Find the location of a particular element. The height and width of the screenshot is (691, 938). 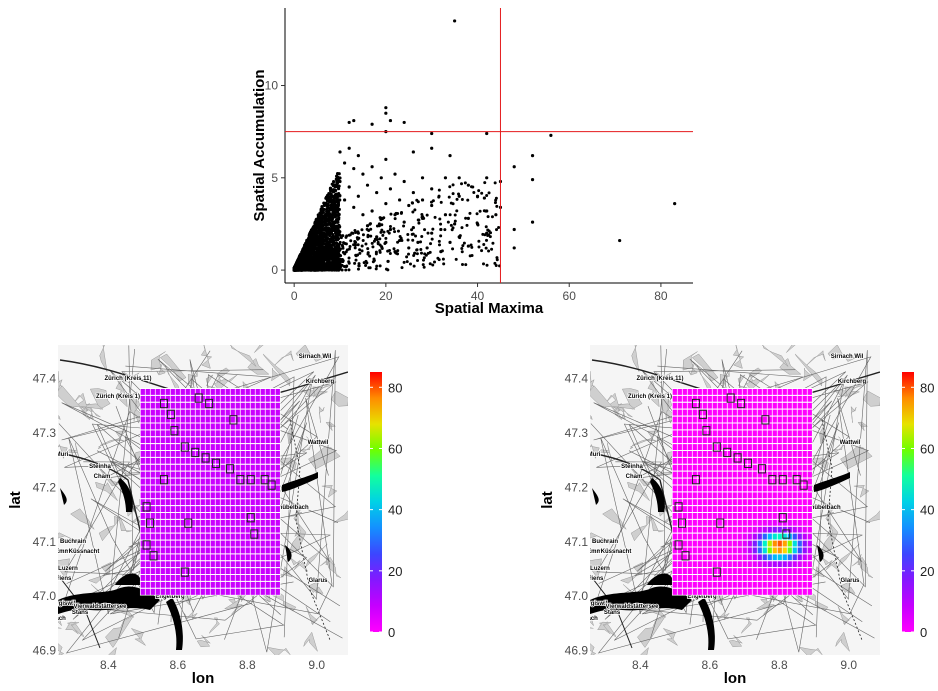

lon-axis-title: lon is located at coordinates (203, 678).